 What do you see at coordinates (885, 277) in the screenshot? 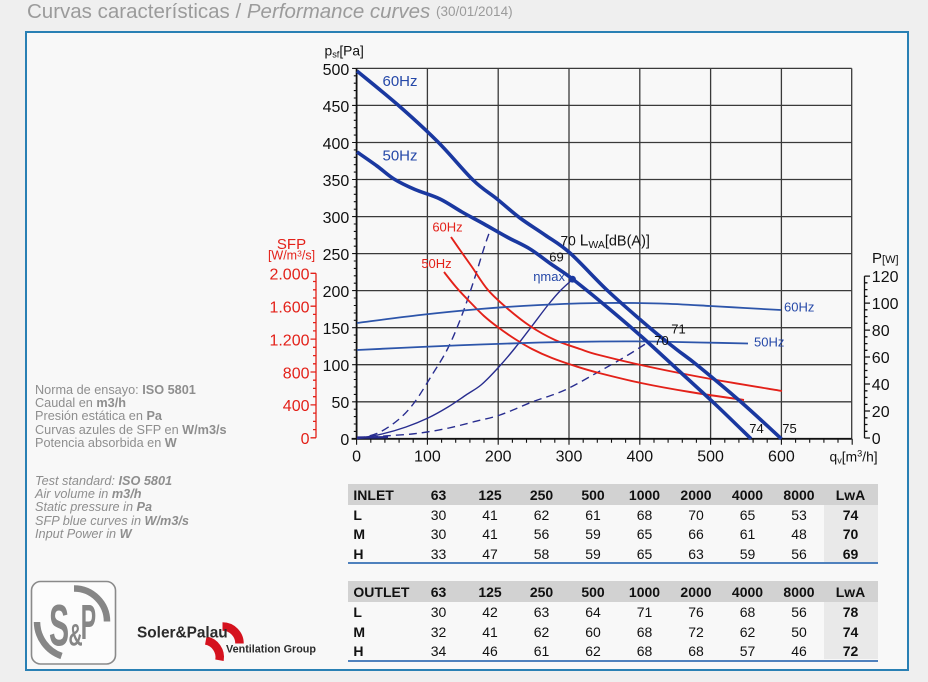
I see `svg-text: 120` at bounding box center [885, 277].